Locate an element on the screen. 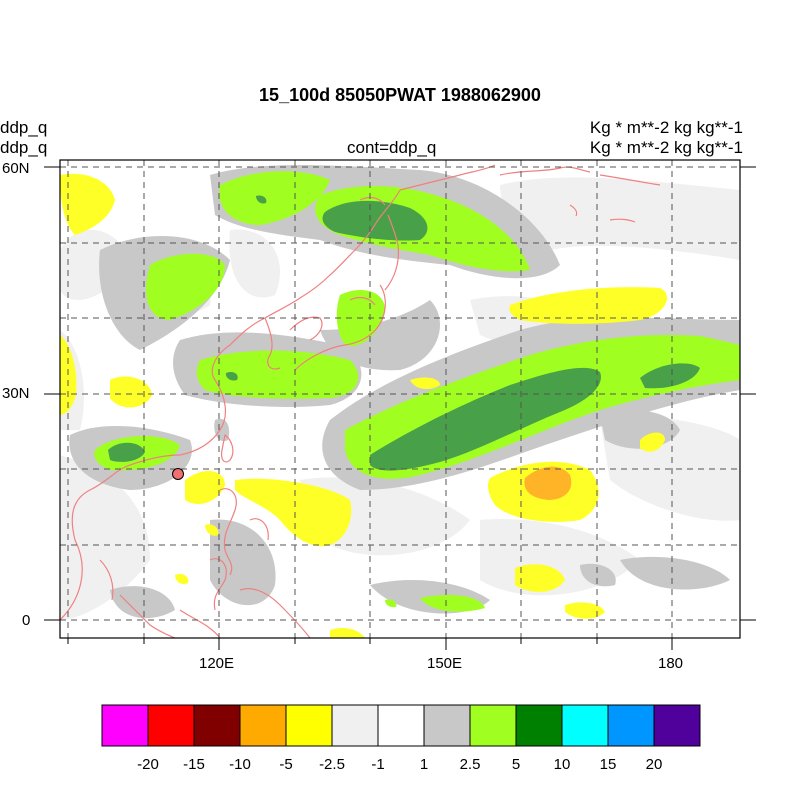 The height and width of the screenshot is (800, 800). plot-title: 15_100d 85050PWAT 1988062900 is located at coordinates (400, 95).